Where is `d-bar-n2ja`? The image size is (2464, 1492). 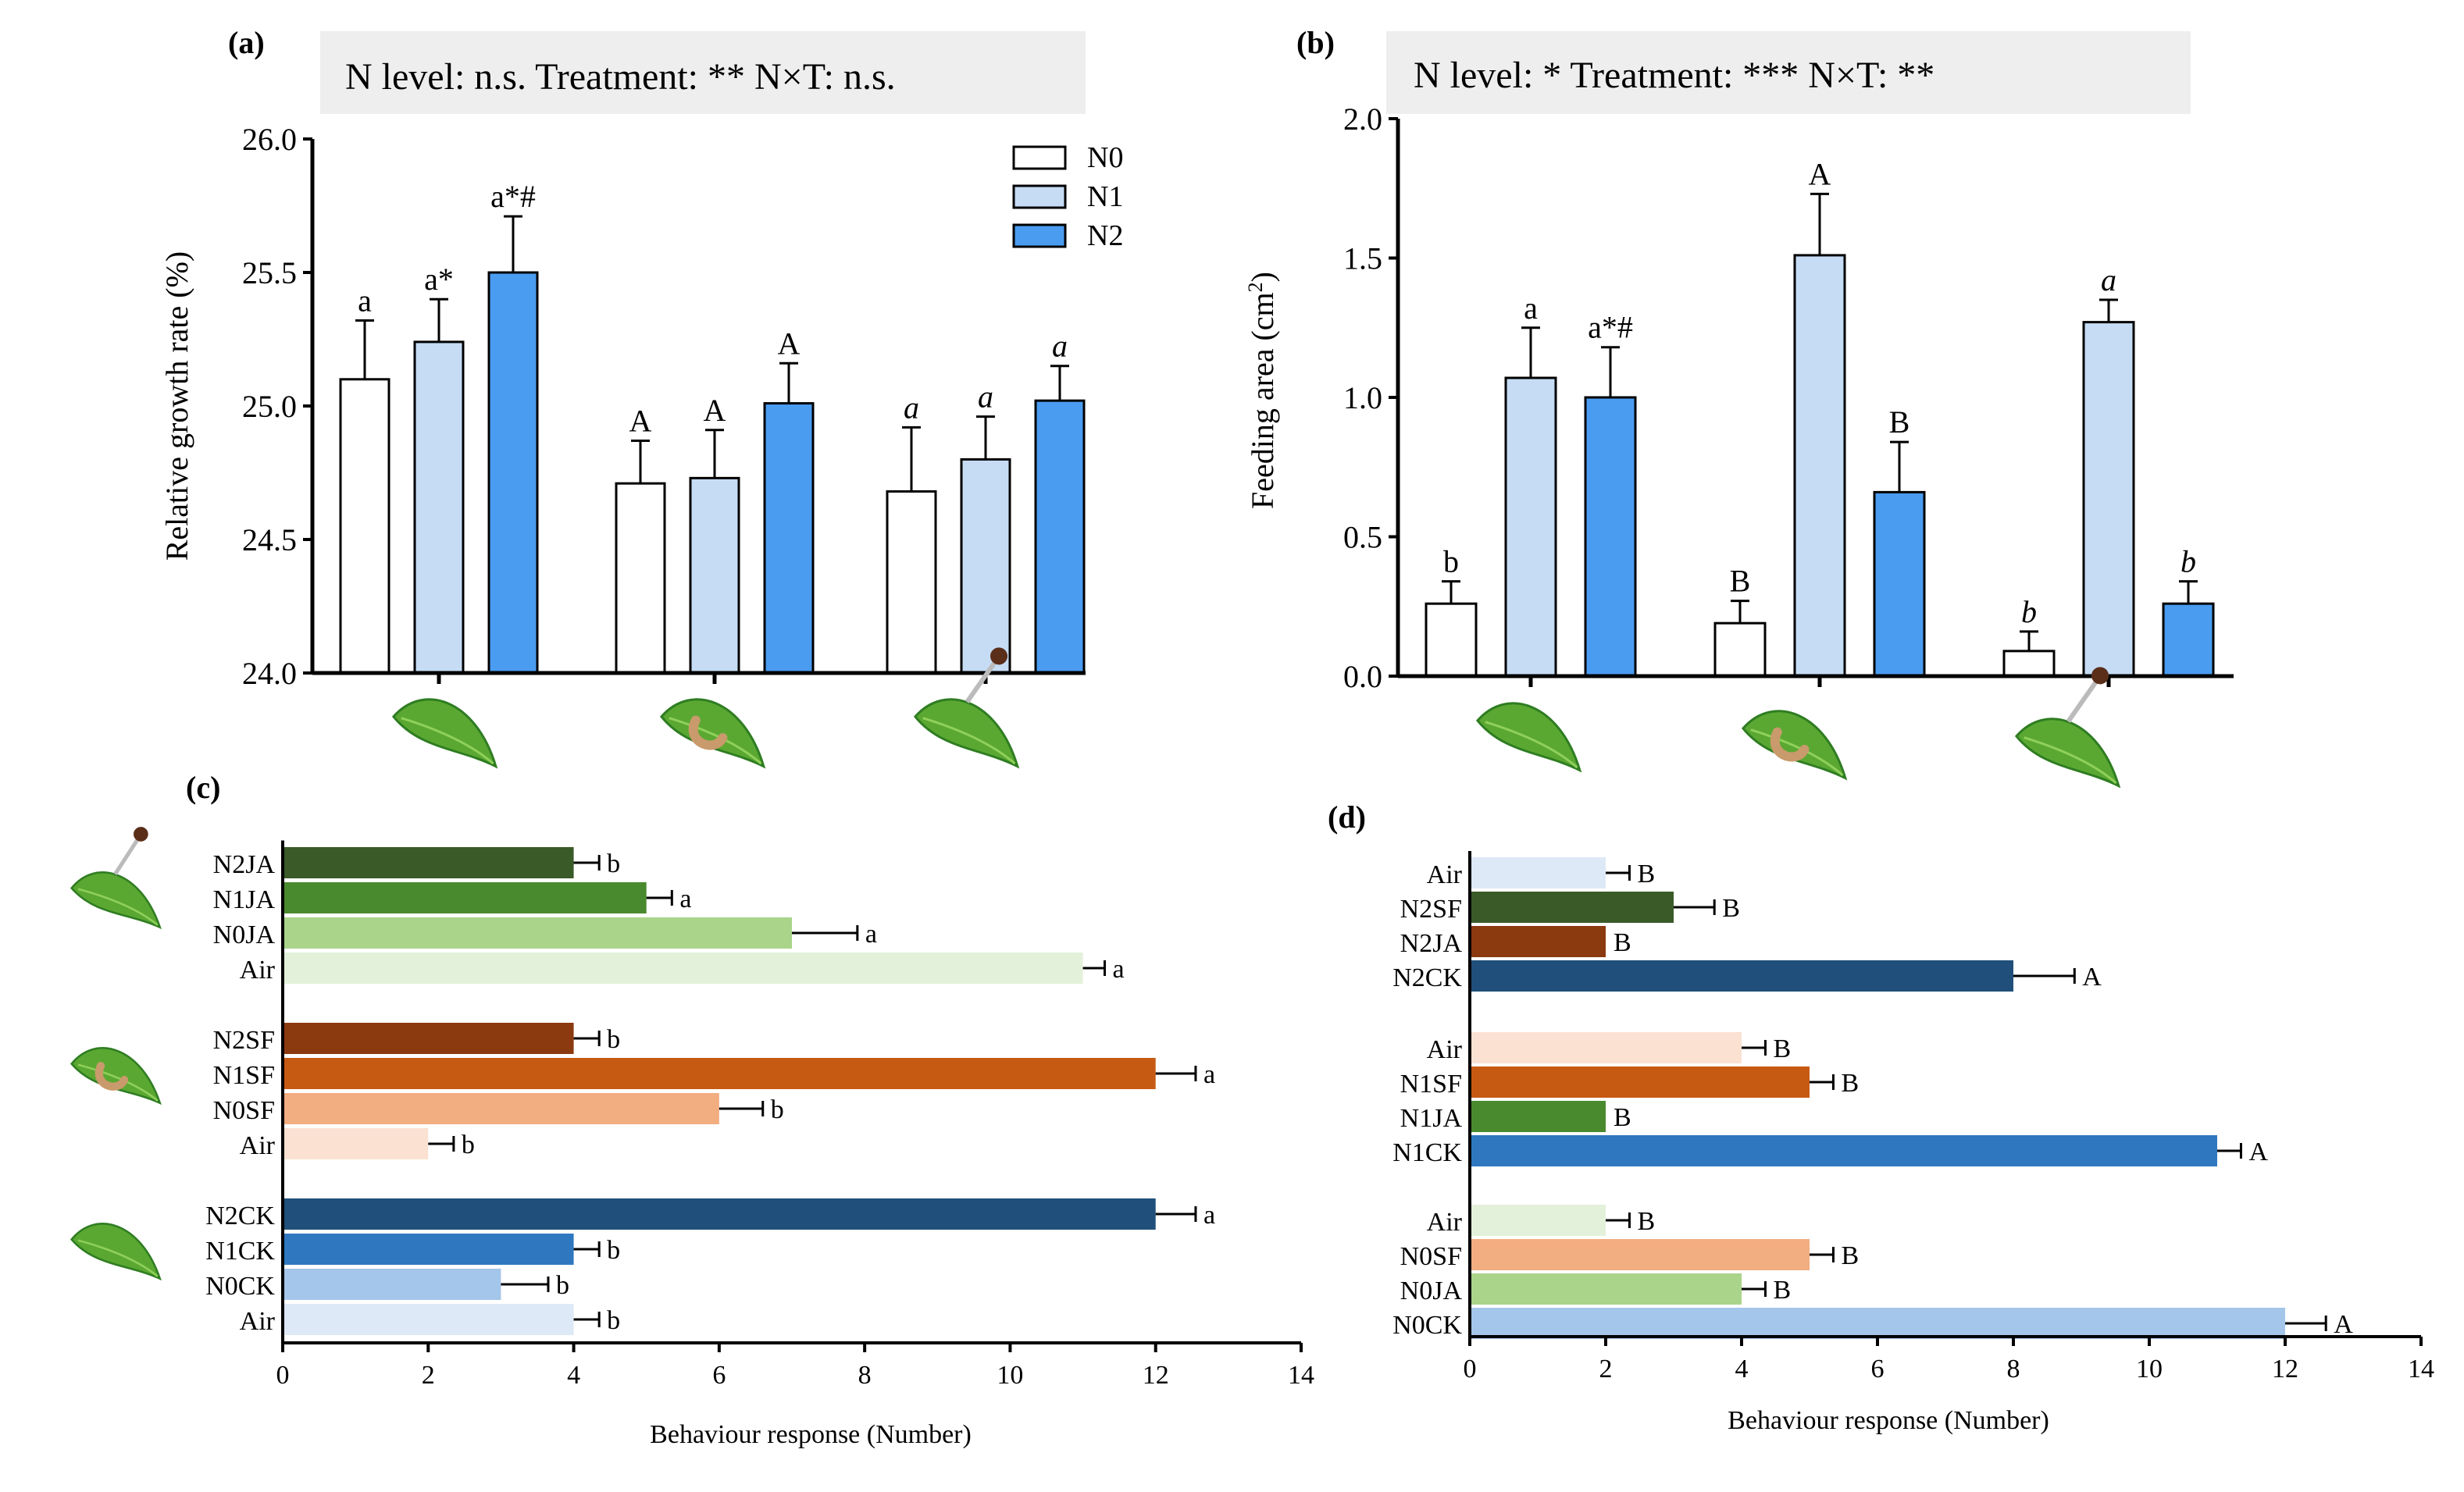 d-bar-n2ja is located at coordinates (1538, 941).